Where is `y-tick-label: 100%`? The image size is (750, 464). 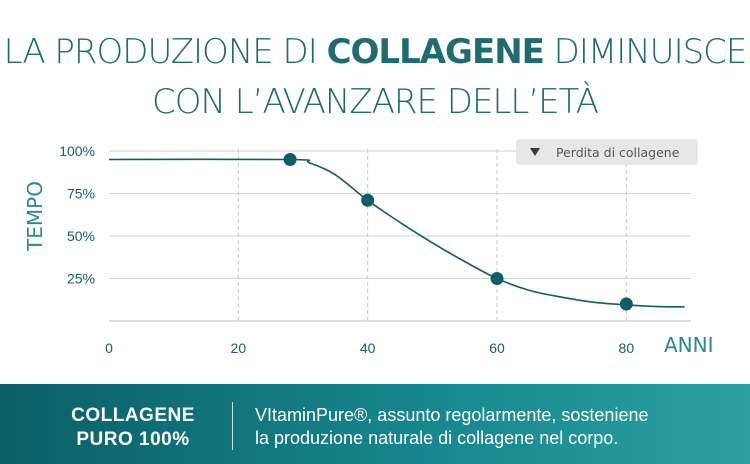 y-tick-label: 100% is located at coordinates (77, 151).